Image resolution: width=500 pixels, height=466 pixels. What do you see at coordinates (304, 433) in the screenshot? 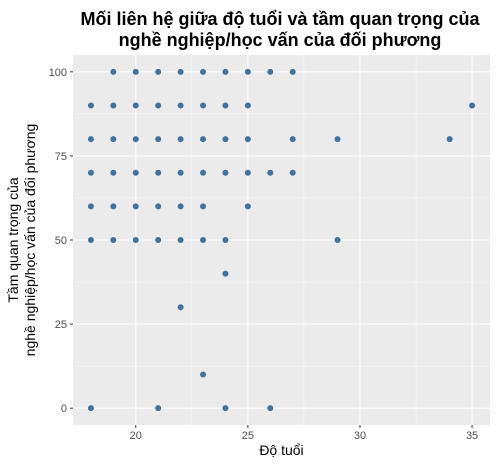
I see `x-axis-ticks: 20 25 30 35` at bounding box center [304, 433].